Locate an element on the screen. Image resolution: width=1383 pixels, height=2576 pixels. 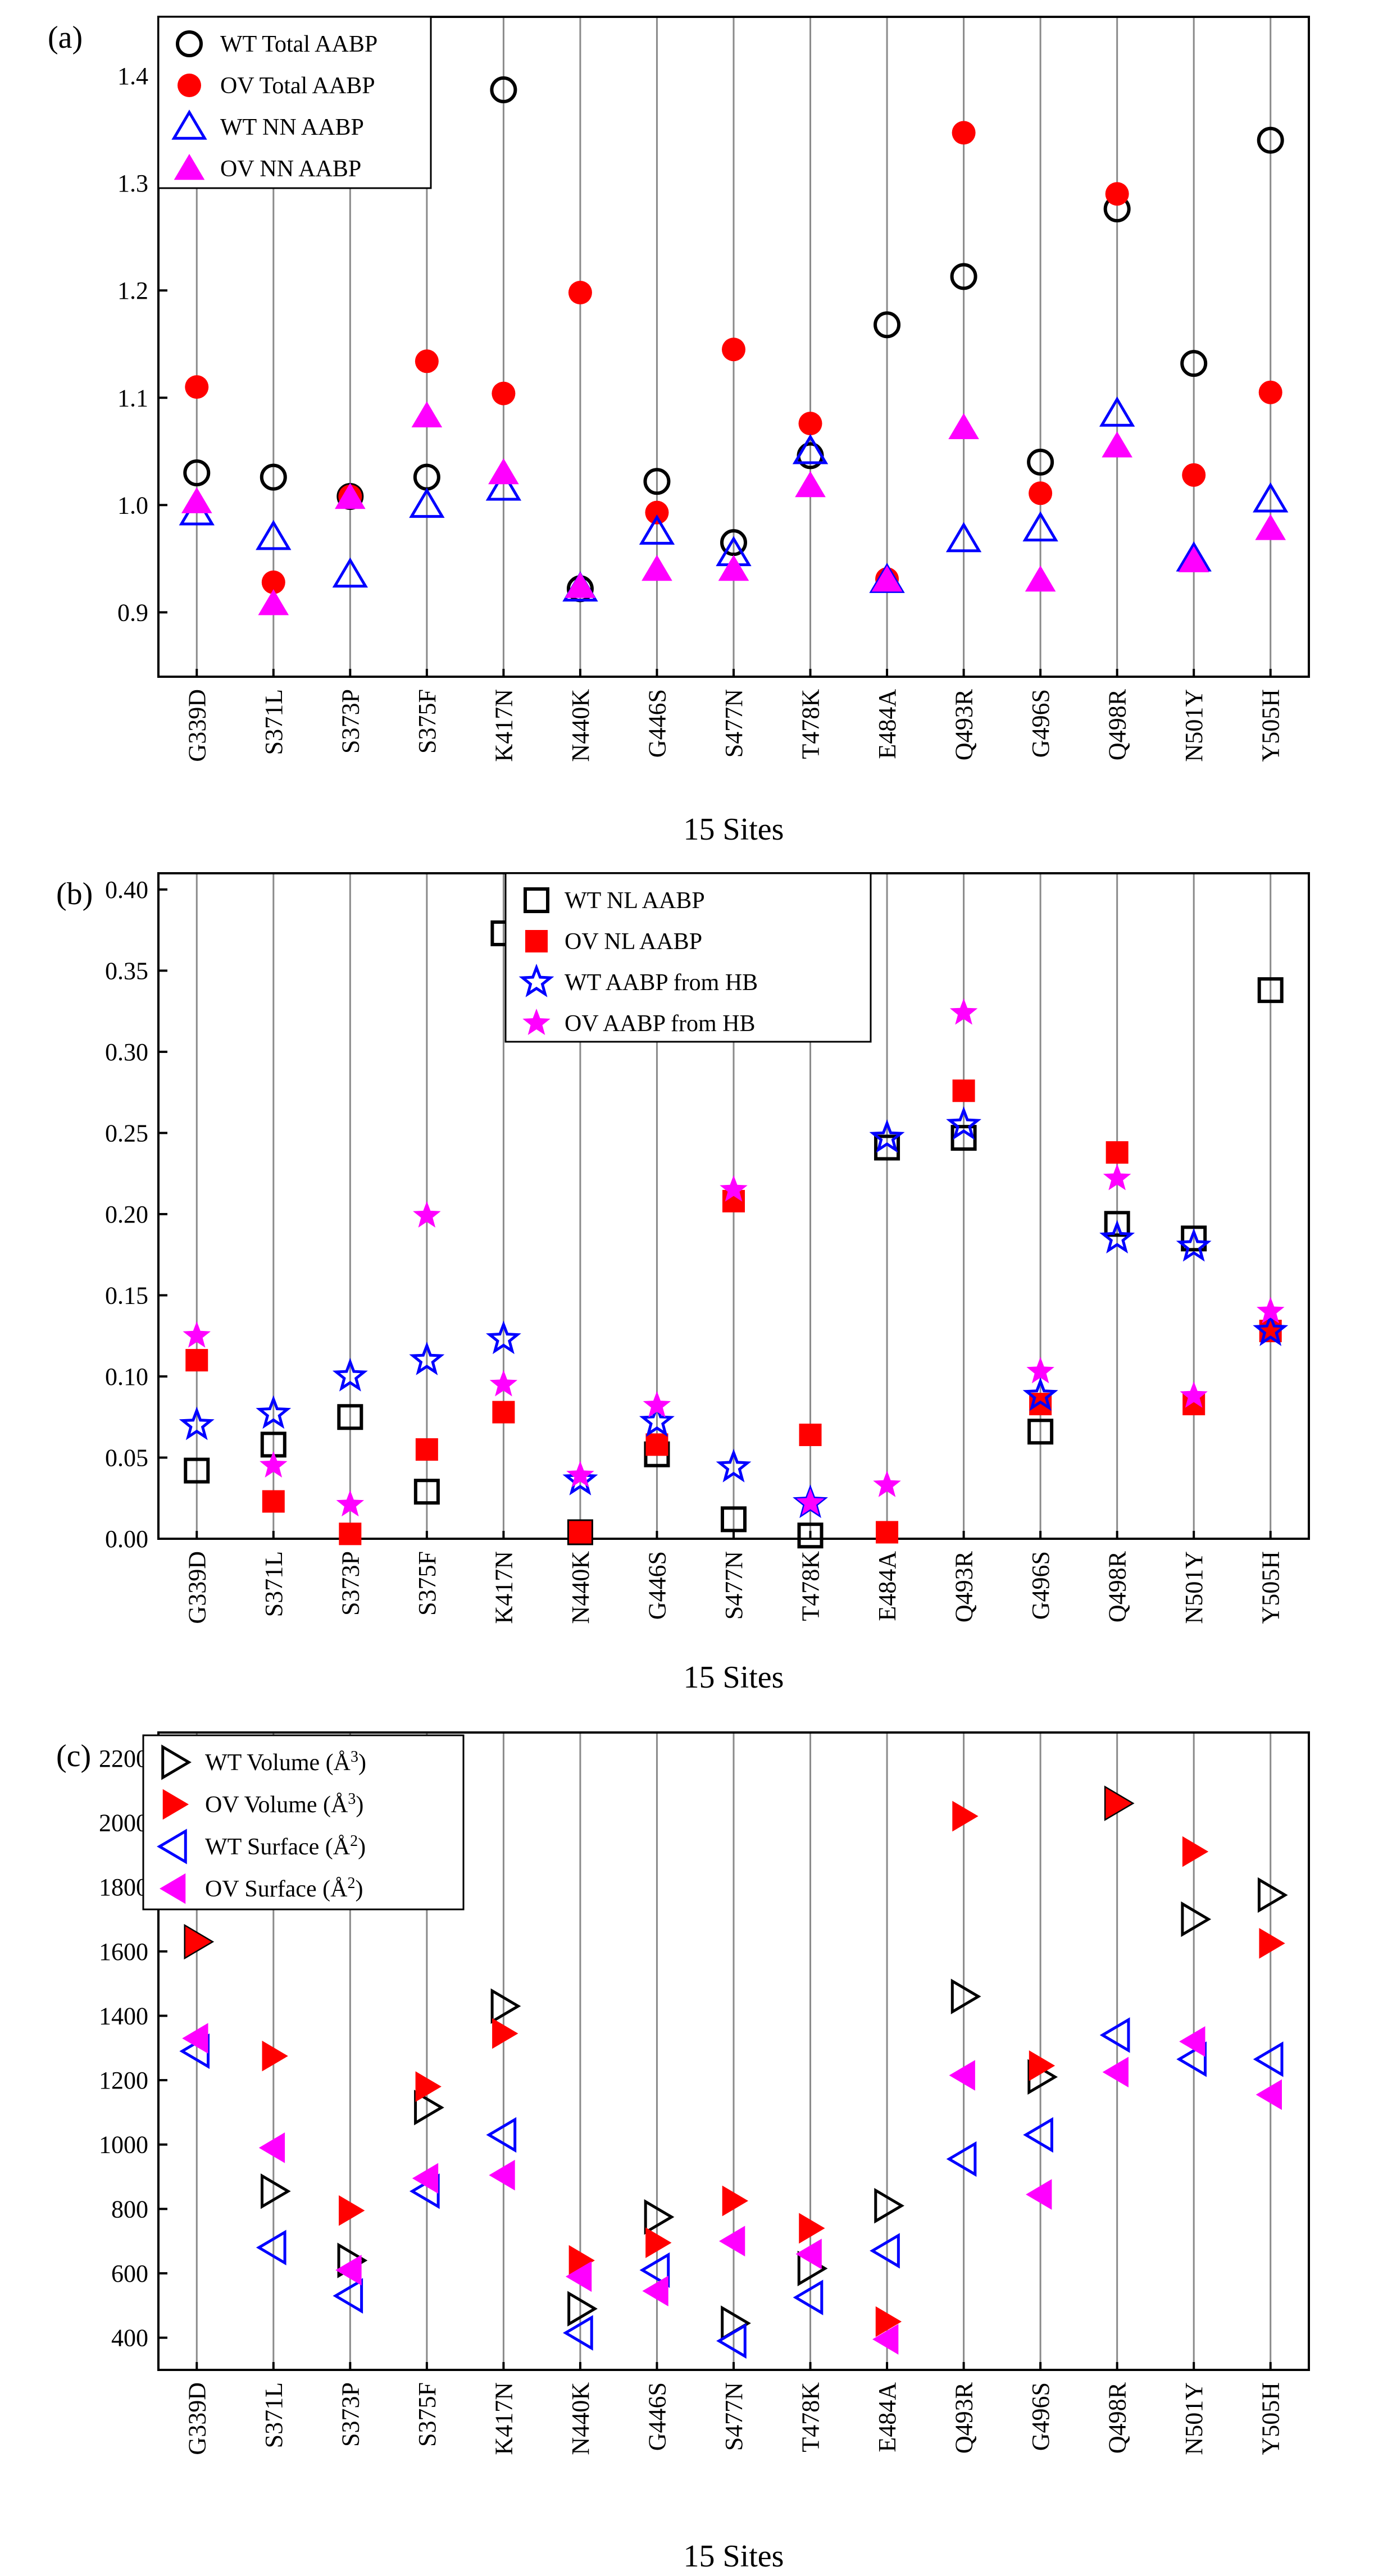
x-tick-label: G446S is located at coordinates (657, 1585).